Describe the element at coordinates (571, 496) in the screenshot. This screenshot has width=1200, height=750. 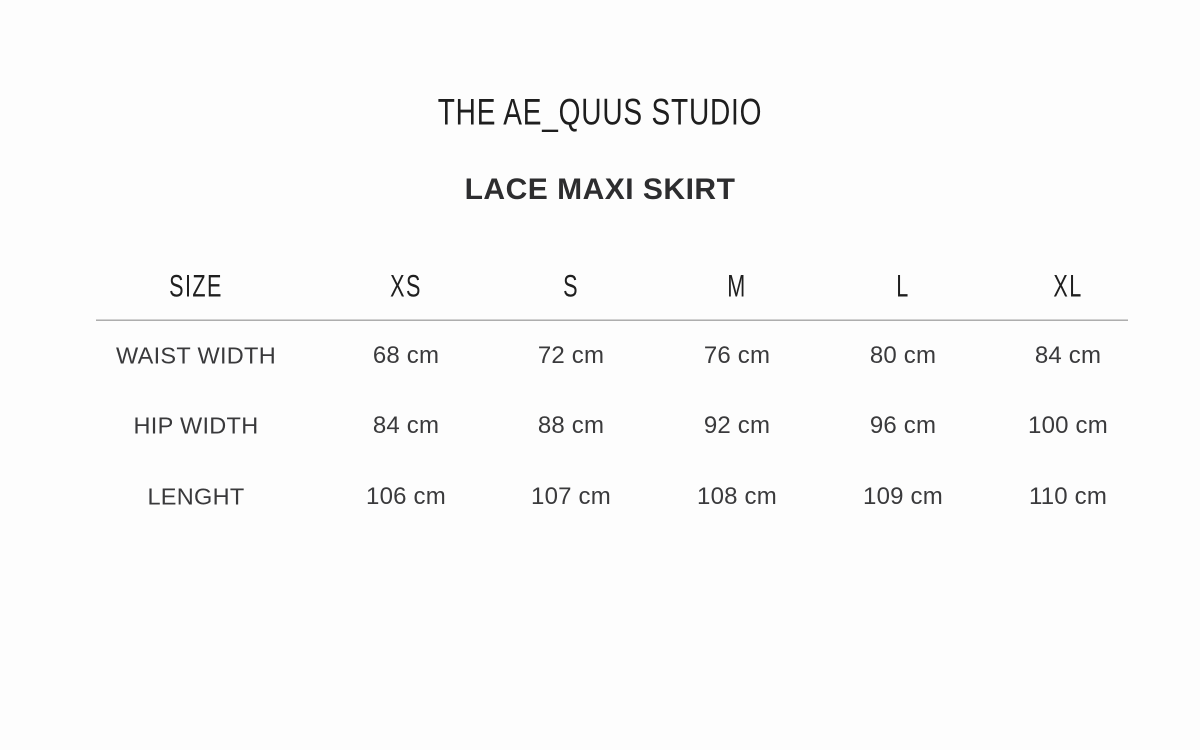
I see `size-value-length-s: 107 cm` at that location.